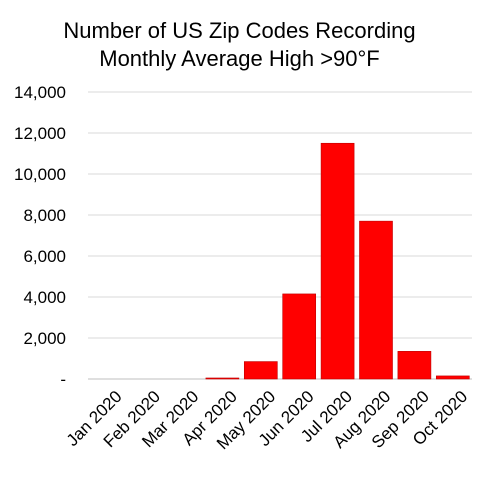 This screenshot has width=479, height=483. Describe the element at coordinates (40, 236) in the screenshot. I see `y-axis-ticks: - 2,000 4,000 6,000 8,000 10,000 12,000 14,000` at that location.